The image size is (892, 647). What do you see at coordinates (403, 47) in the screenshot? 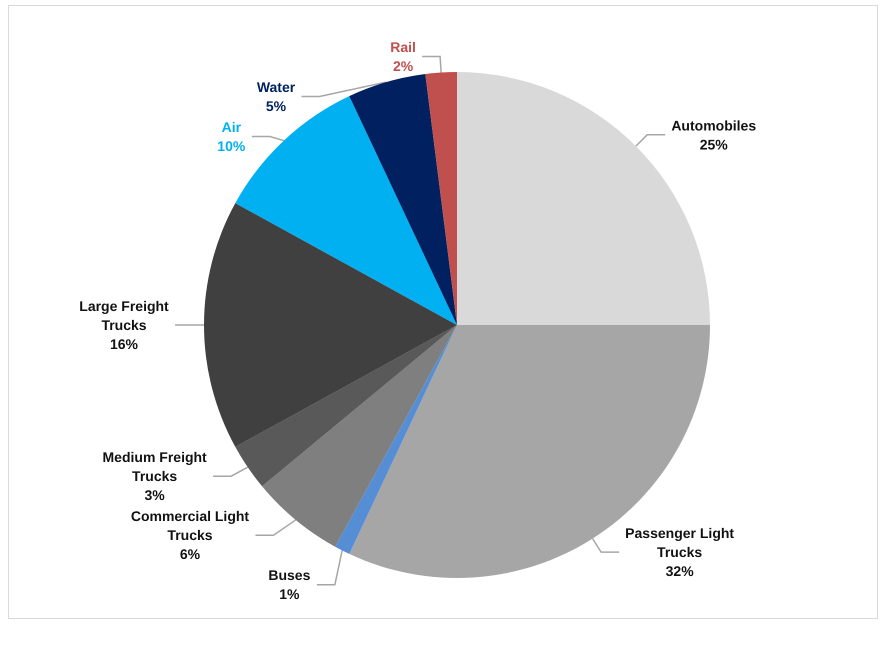
I see `slice-label: Rail` at bounding box center [403, 47].